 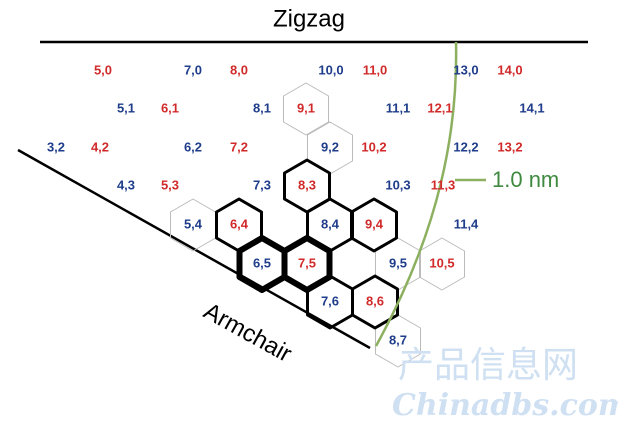 What do you see at coordinates (100, 146) in the screenshot?
I see `chirality-label: 4,2` at bounding box center [100, 146].